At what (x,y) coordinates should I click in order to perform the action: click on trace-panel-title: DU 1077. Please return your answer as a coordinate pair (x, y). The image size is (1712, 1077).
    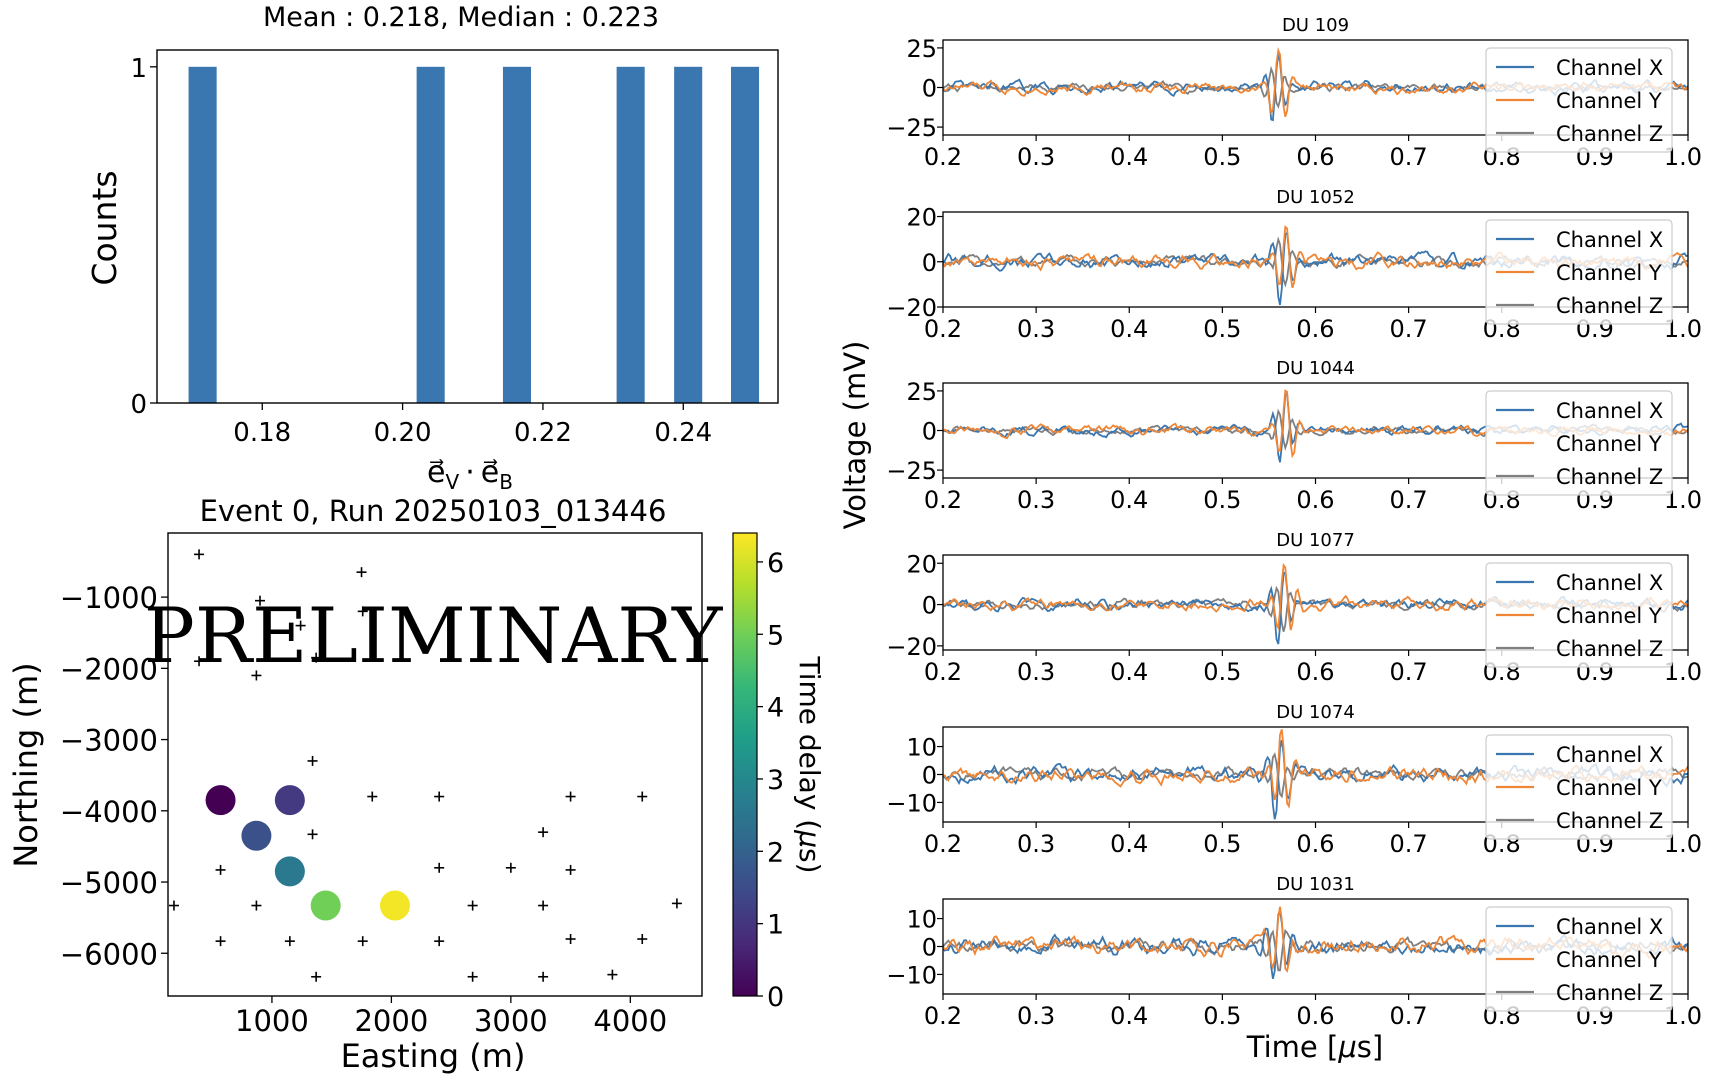
    Looking at the image, I should click on (1315, 540).